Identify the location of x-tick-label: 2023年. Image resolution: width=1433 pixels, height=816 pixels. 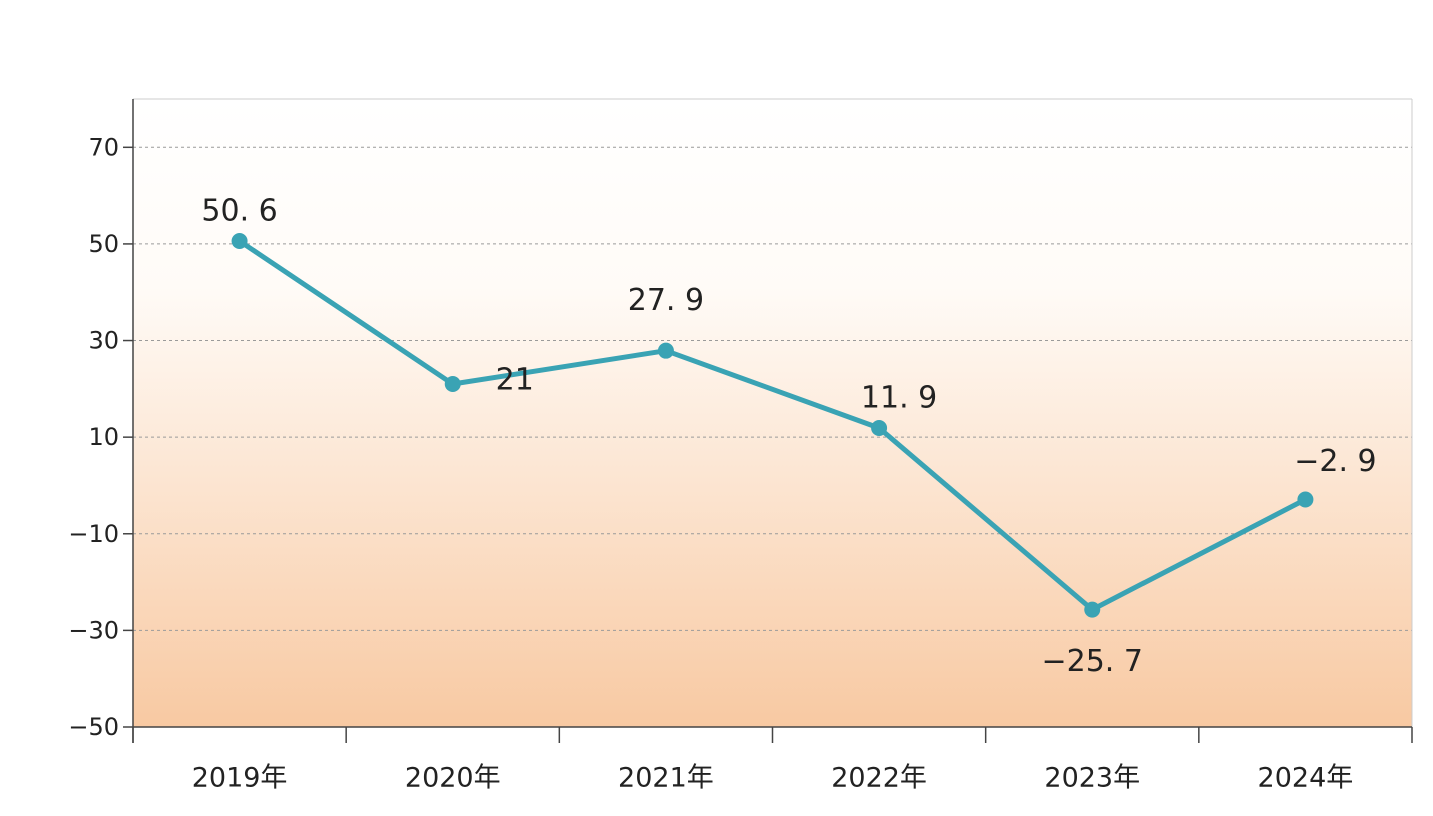
(1092, 778).